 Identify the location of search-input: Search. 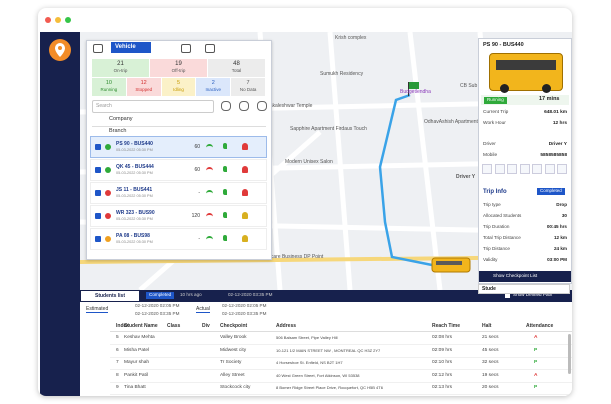
(153, 106).